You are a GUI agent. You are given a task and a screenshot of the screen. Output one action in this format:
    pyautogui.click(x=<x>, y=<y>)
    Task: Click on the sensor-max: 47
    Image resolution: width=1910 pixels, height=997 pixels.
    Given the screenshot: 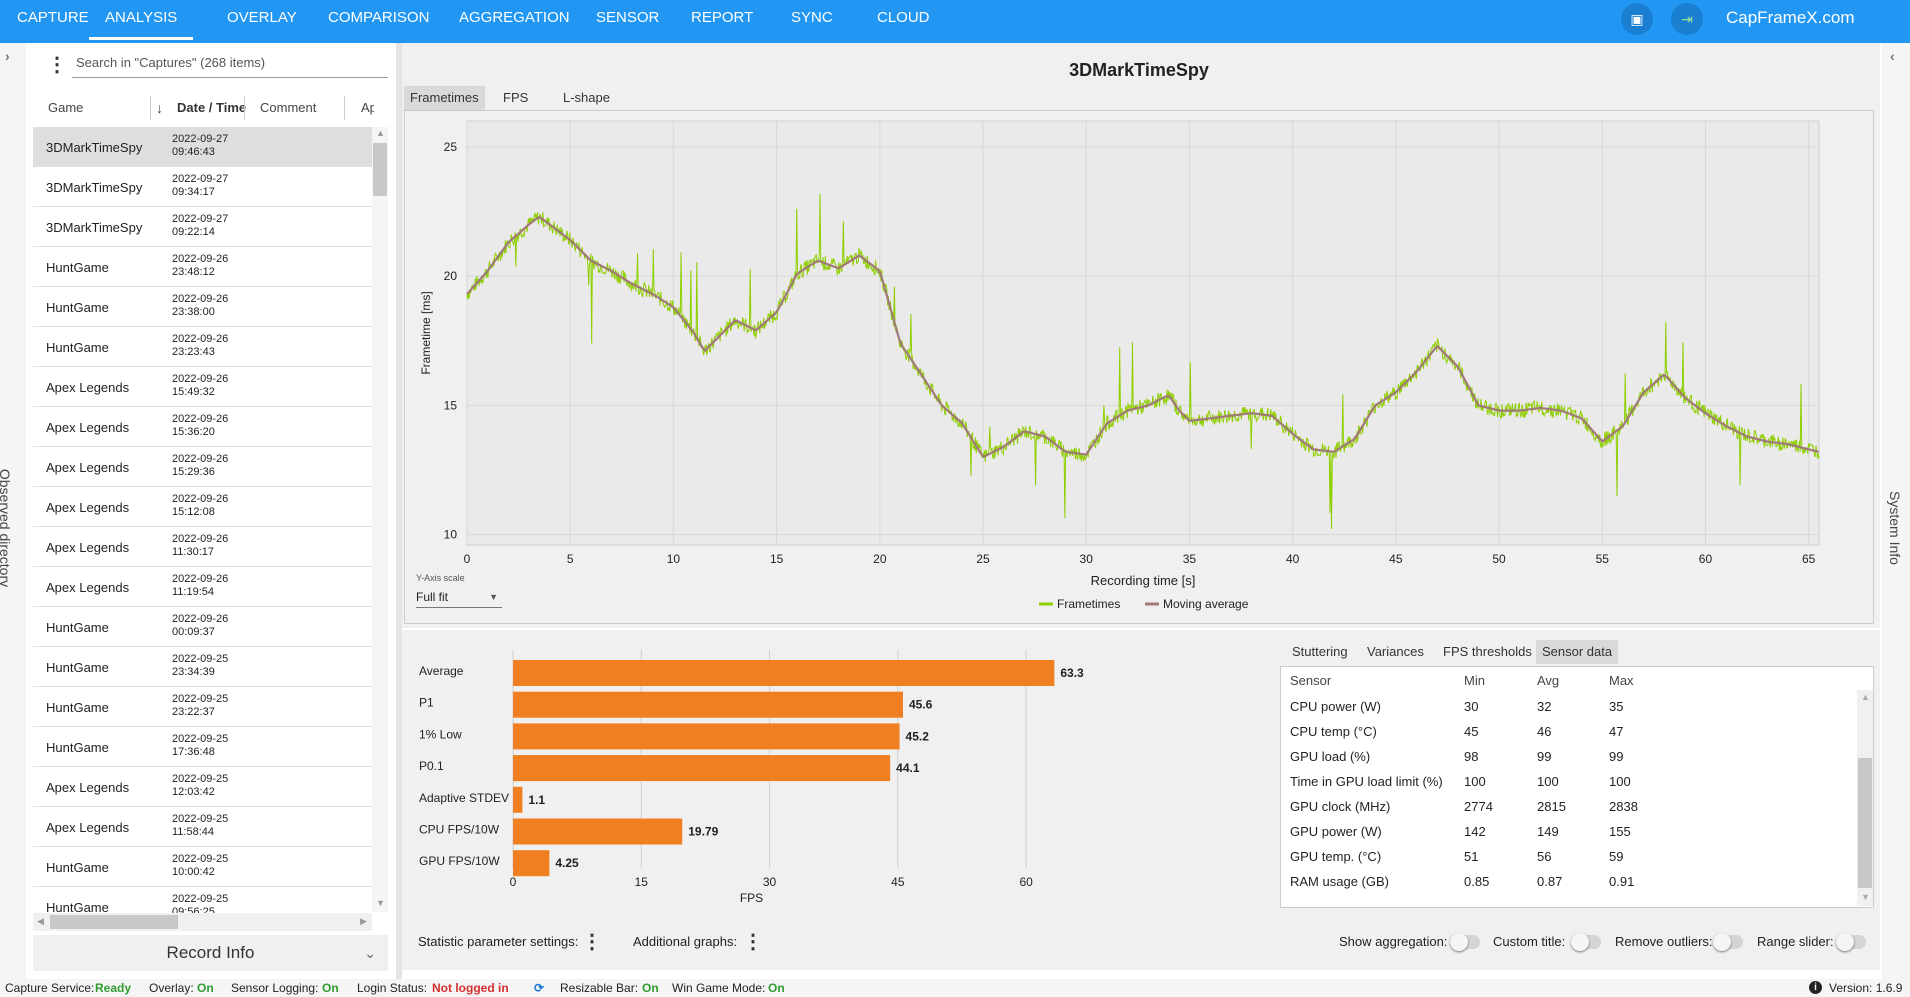 What is the action you would take?
    pyautogui.click(x=1616, y=731)
    